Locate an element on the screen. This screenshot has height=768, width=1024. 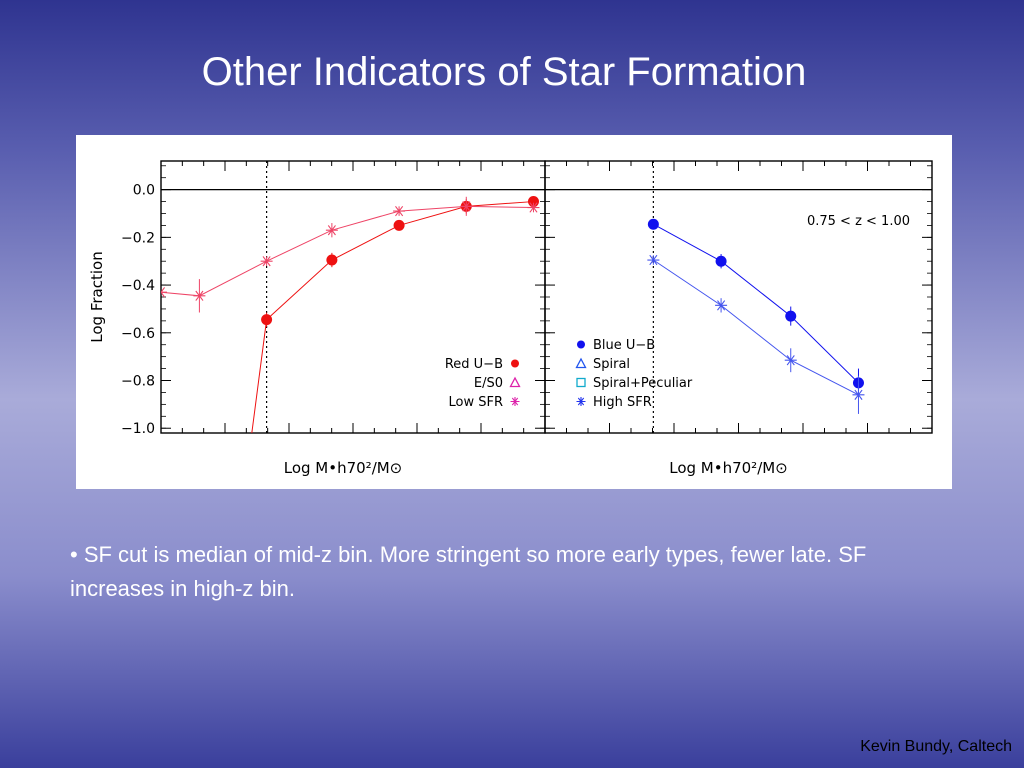
y-tick-label: 0.0 is located at coordinates (144, 191).